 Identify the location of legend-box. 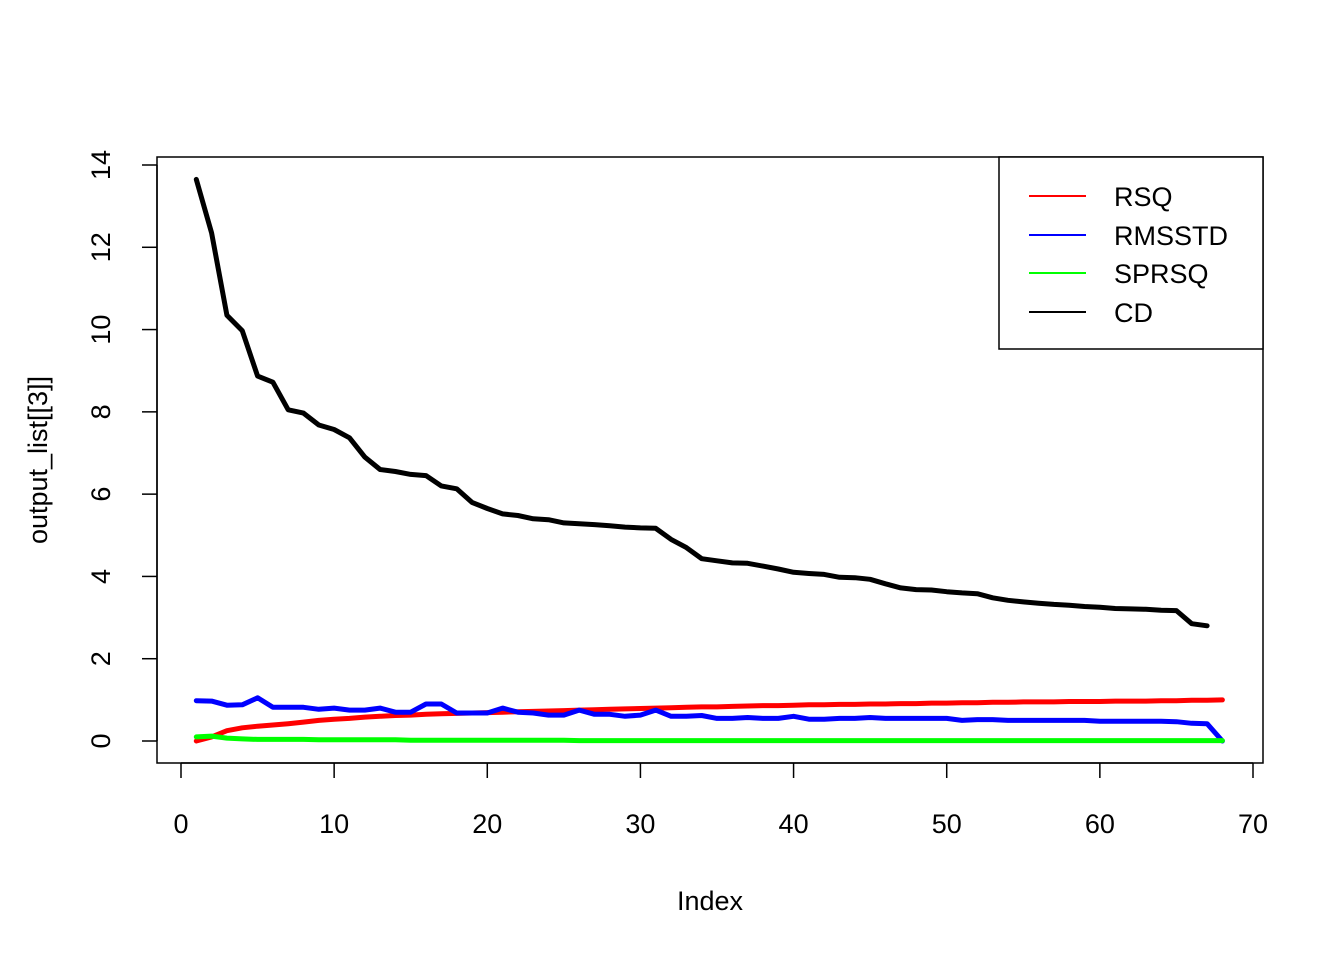
(1131, 253).